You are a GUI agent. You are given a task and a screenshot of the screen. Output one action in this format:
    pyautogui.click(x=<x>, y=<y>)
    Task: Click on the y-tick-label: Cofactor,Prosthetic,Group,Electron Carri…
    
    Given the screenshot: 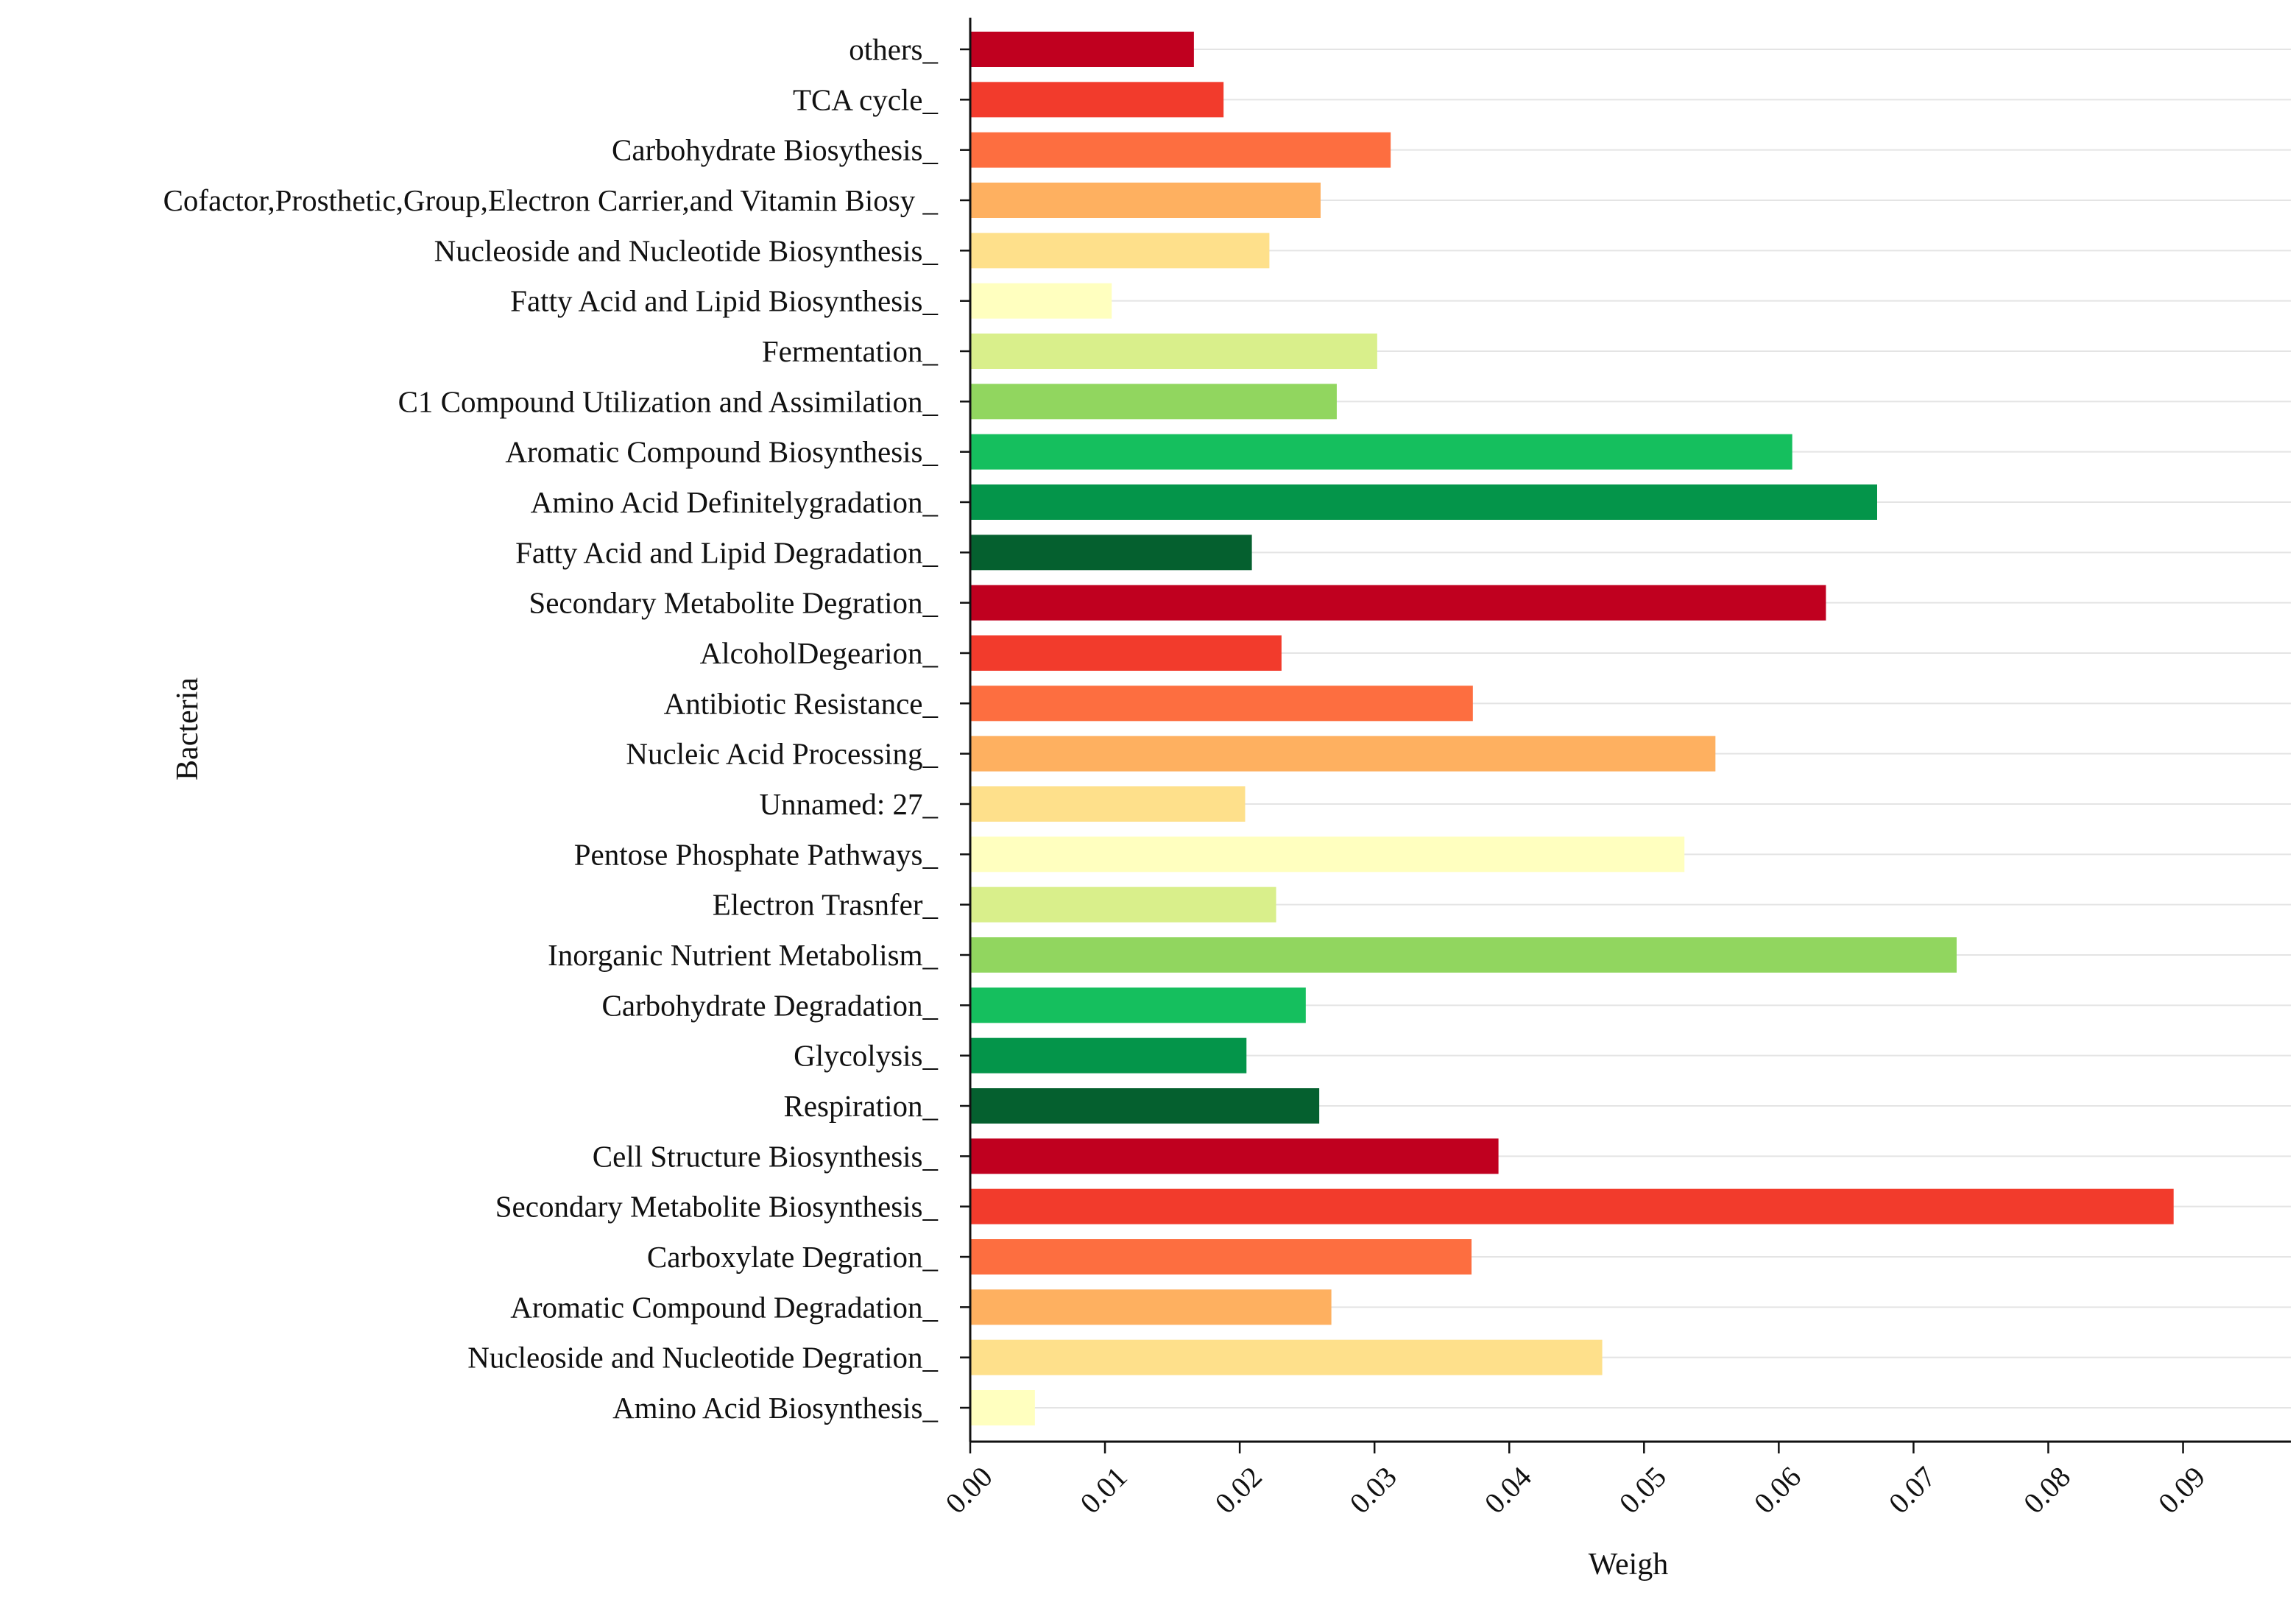 What is the action you would take?
    pyautogui.click(x=551, y=200)
    